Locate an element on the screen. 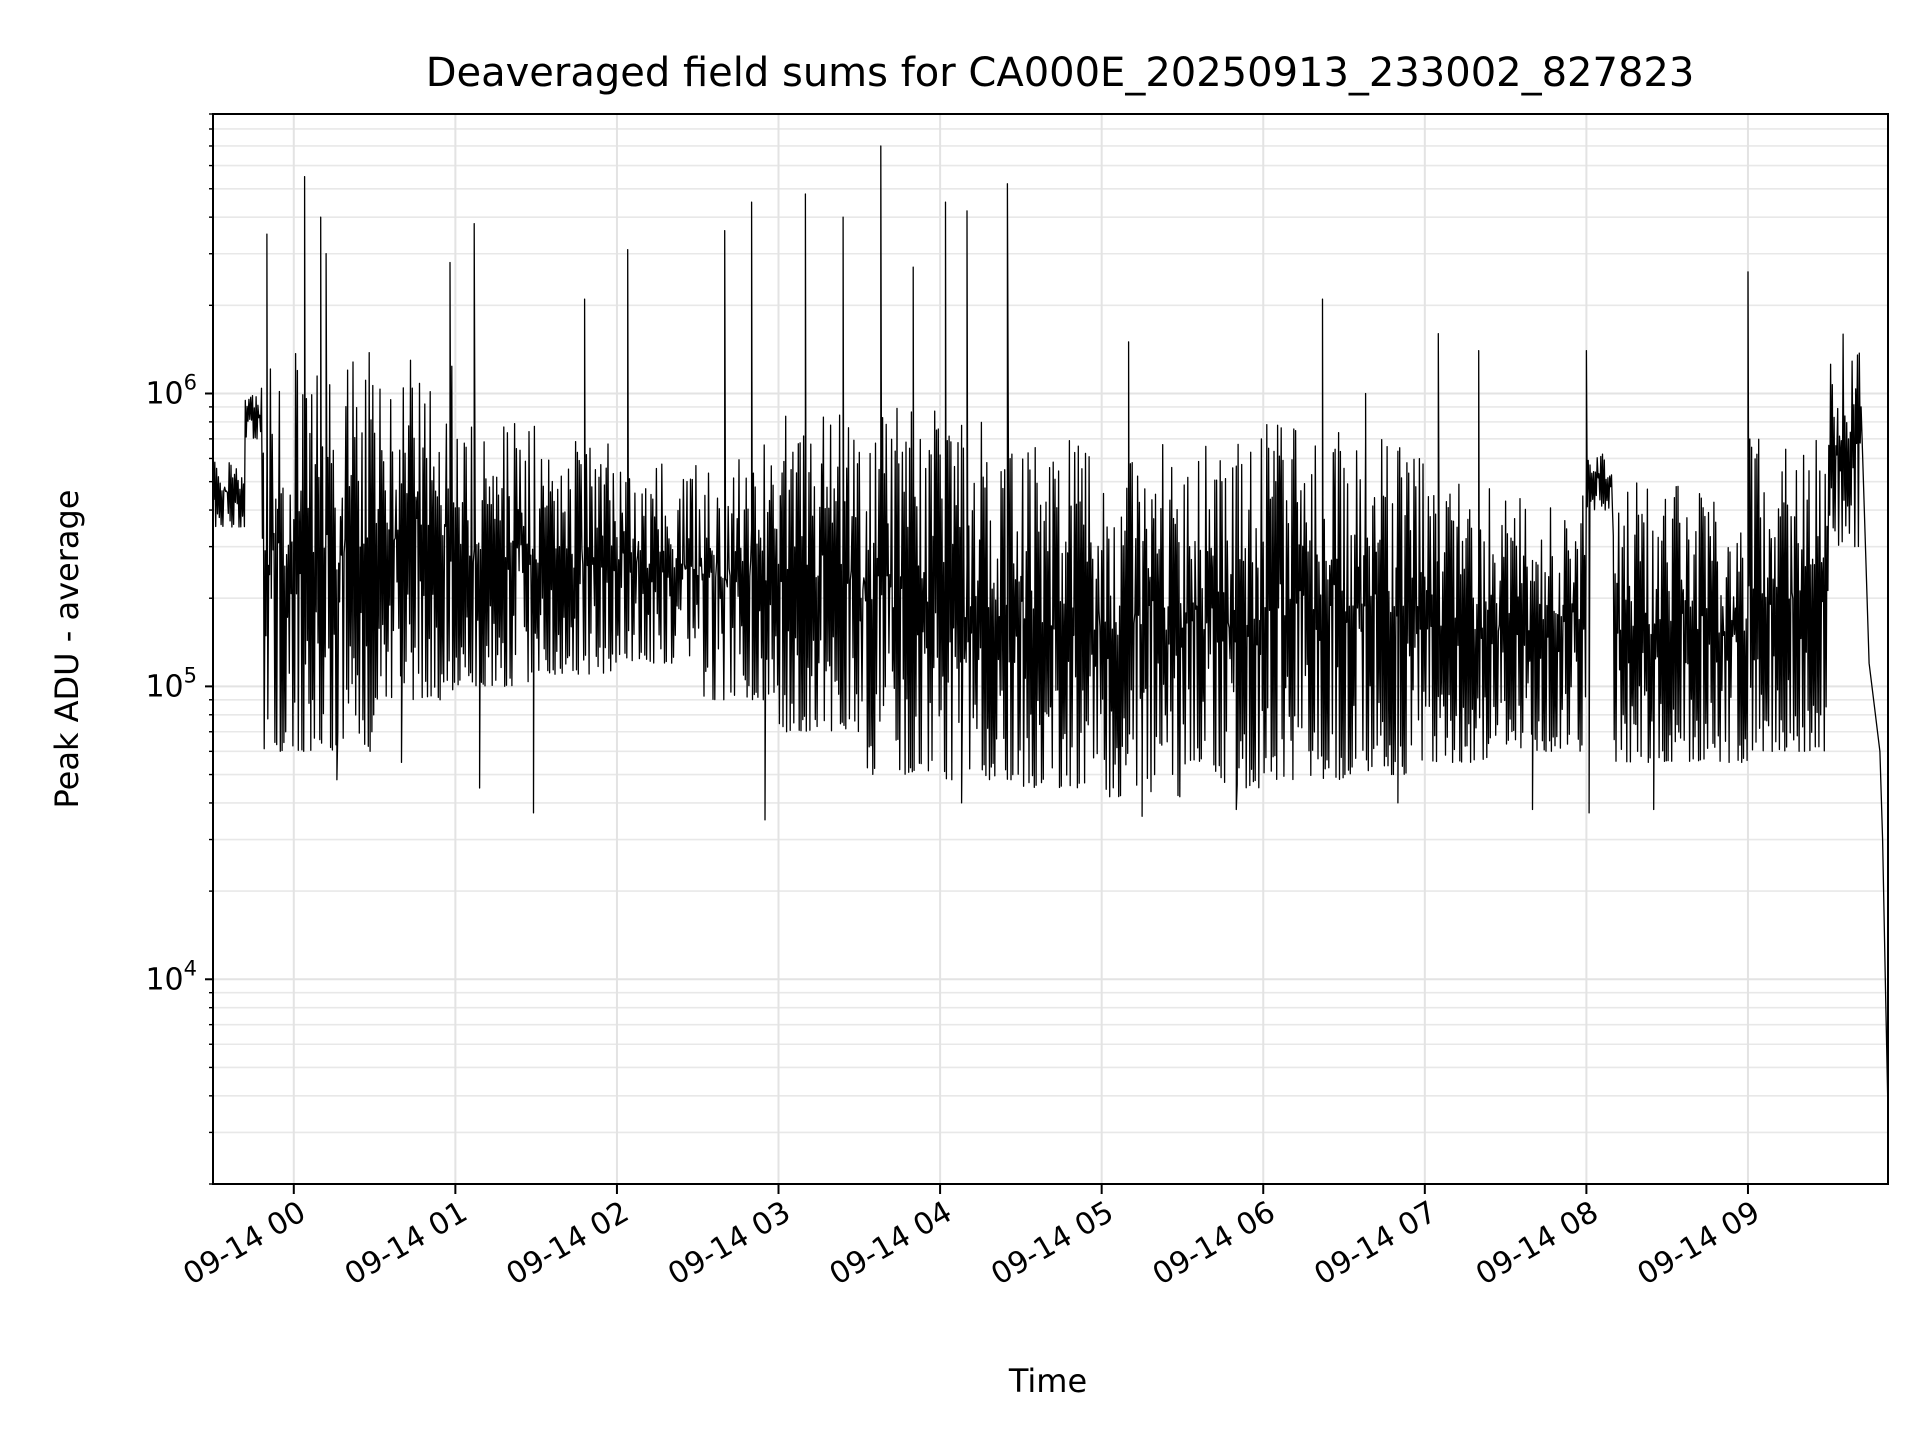 This screenshot has width=1920, height=1440. y-tick-label: 10⁶ is located at coordinates (171, 390).